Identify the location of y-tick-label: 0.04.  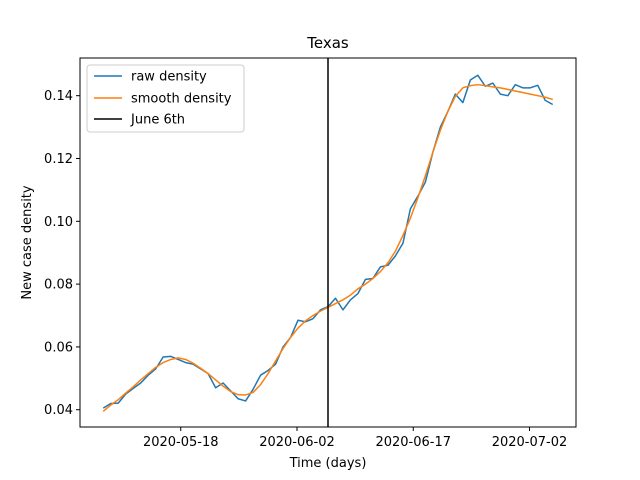
(58, 410).